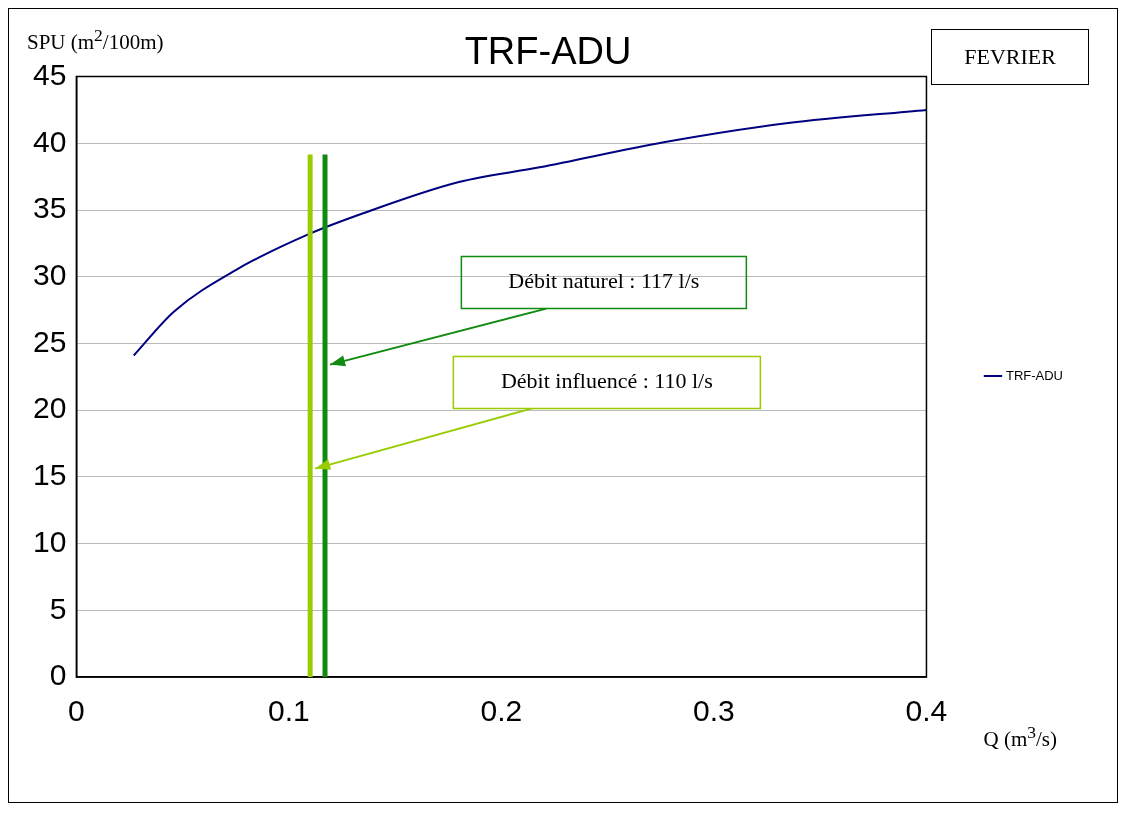 The width and height of the screenshot is (1129, 816). I want to click on y-tick-label: 35, so click(49, 208).